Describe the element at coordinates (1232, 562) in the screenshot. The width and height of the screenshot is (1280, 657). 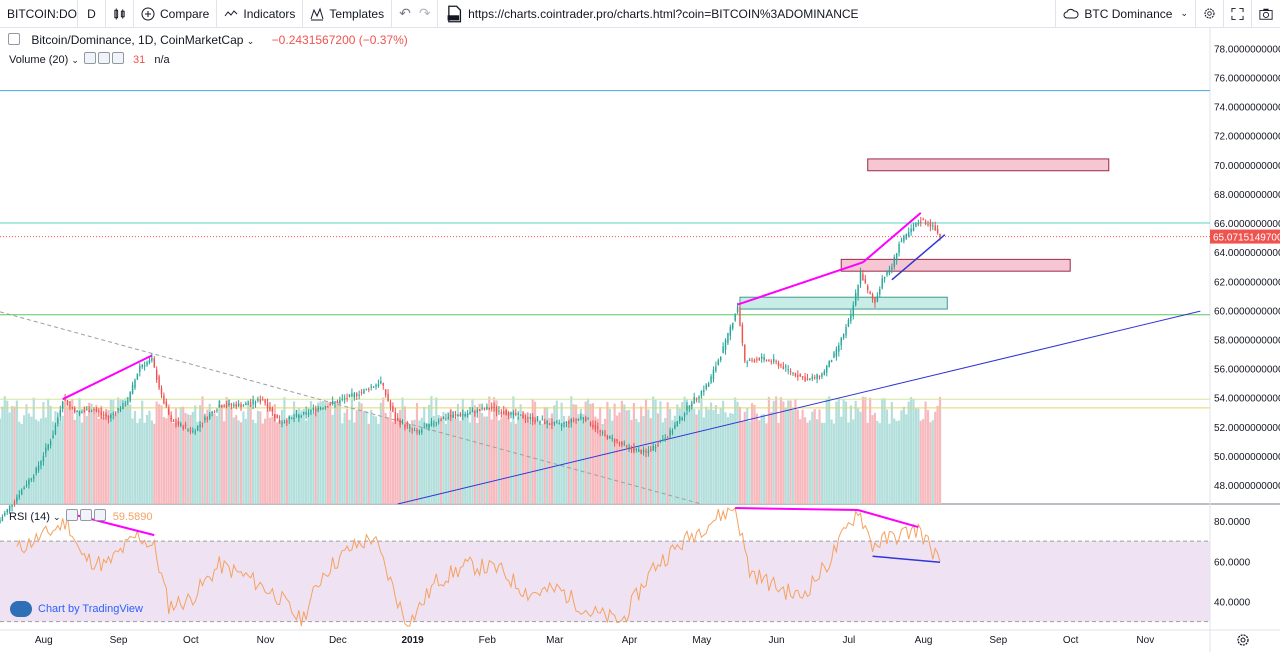
I see `rsi-tick-label: 60.0000` at that location.